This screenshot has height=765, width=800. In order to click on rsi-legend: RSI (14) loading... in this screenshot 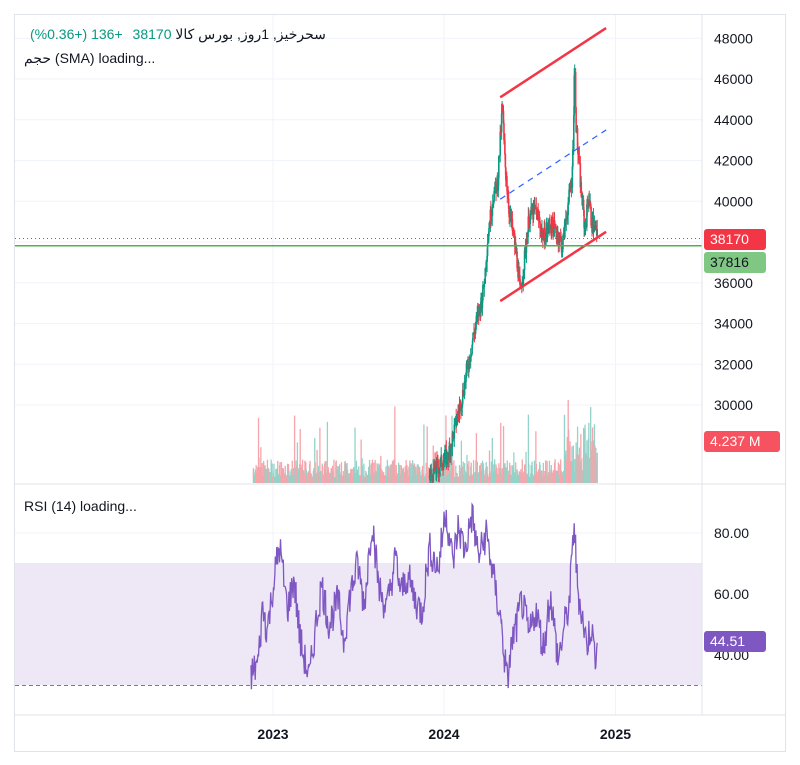, I will do `click(80, 506)`.